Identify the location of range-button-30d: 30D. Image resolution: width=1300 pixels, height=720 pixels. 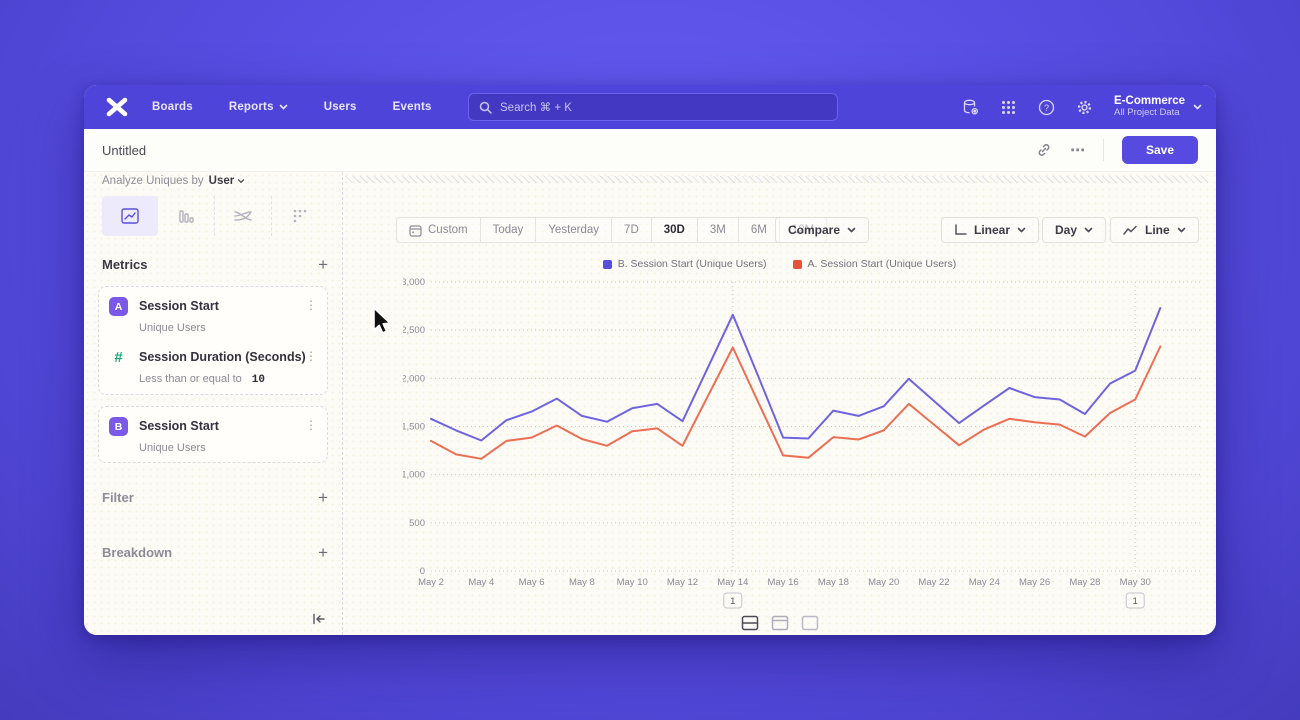
(675, 230).